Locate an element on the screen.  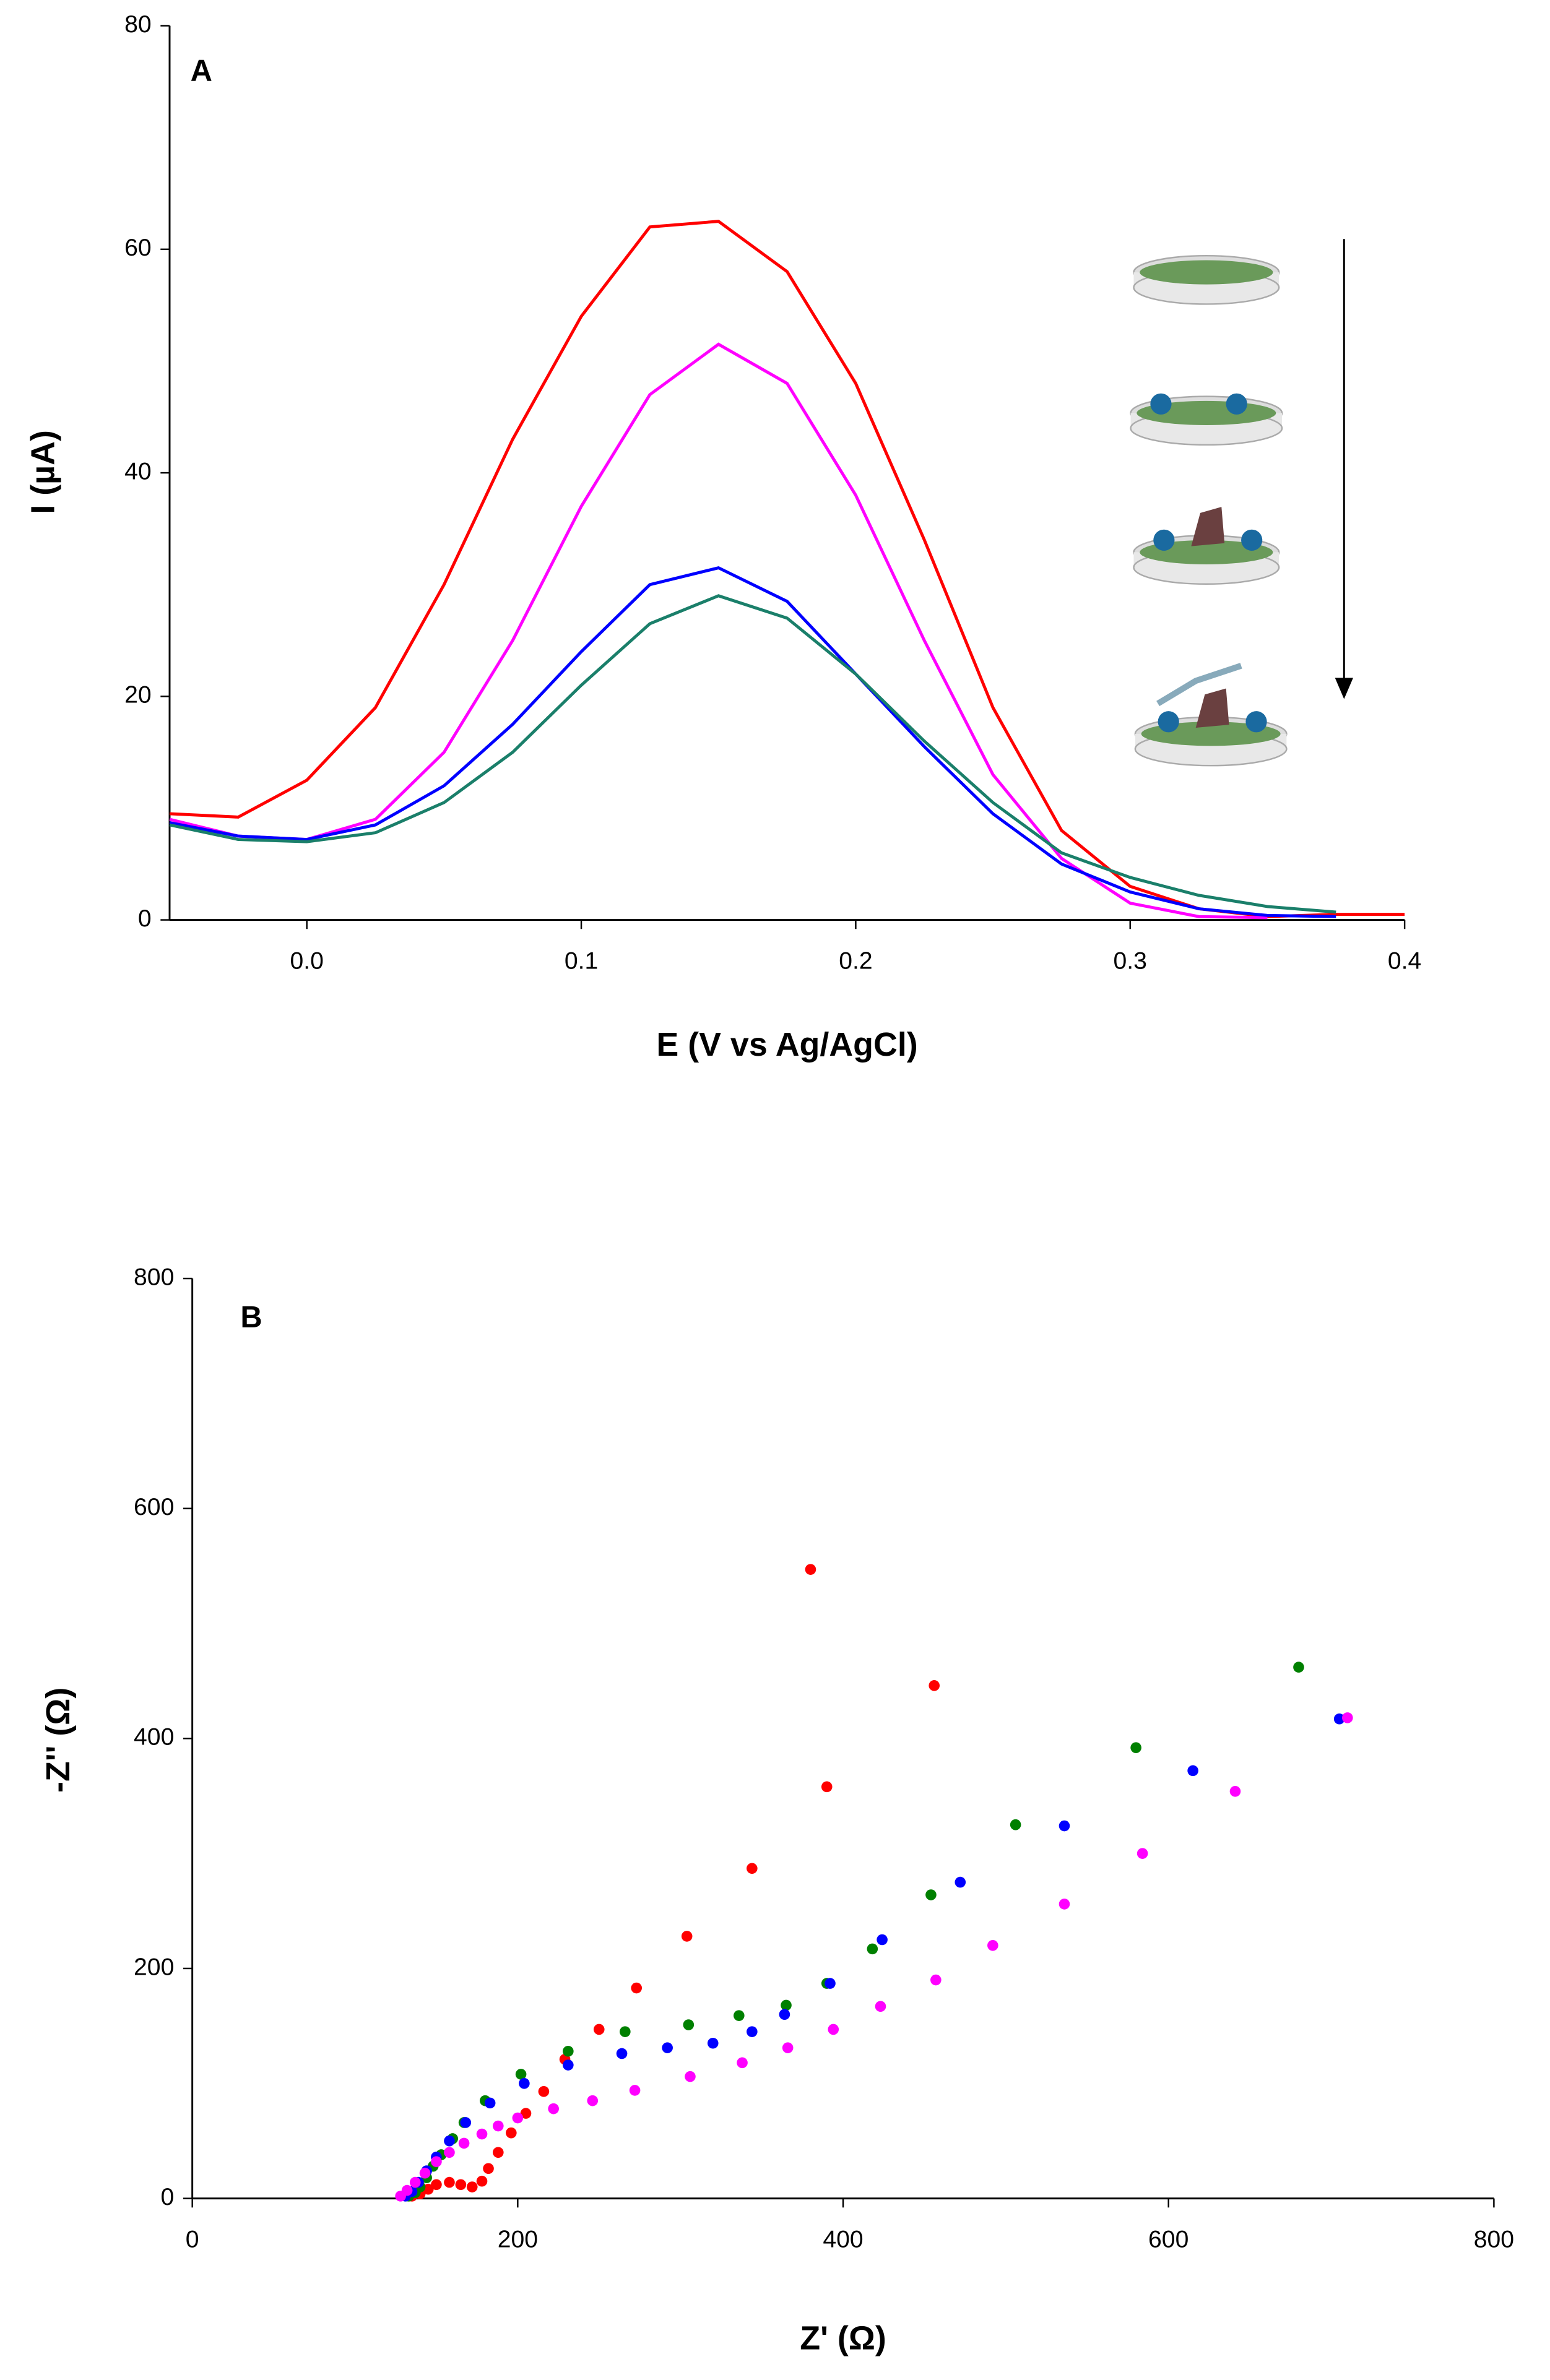
y-axis-label: I (µA) is located at coordinates (43, 472).